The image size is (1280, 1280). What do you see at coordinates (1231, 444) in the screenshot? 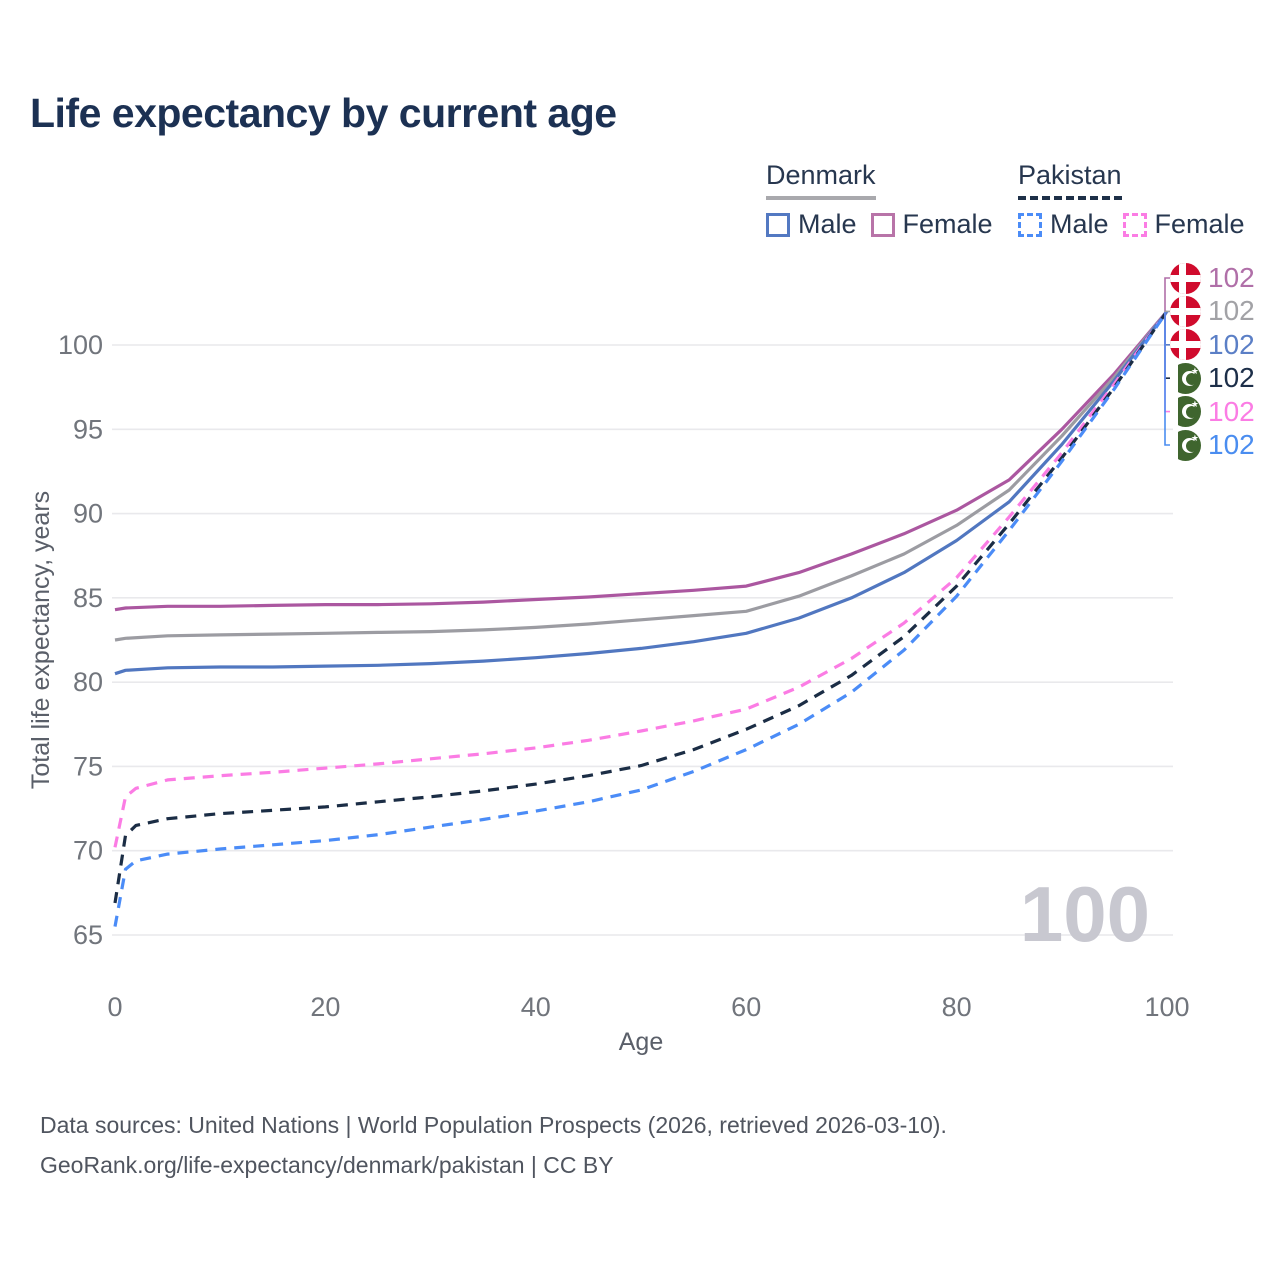
I see `end-value-text-pakistan-male: 102` at bounding box center [1231, 444].